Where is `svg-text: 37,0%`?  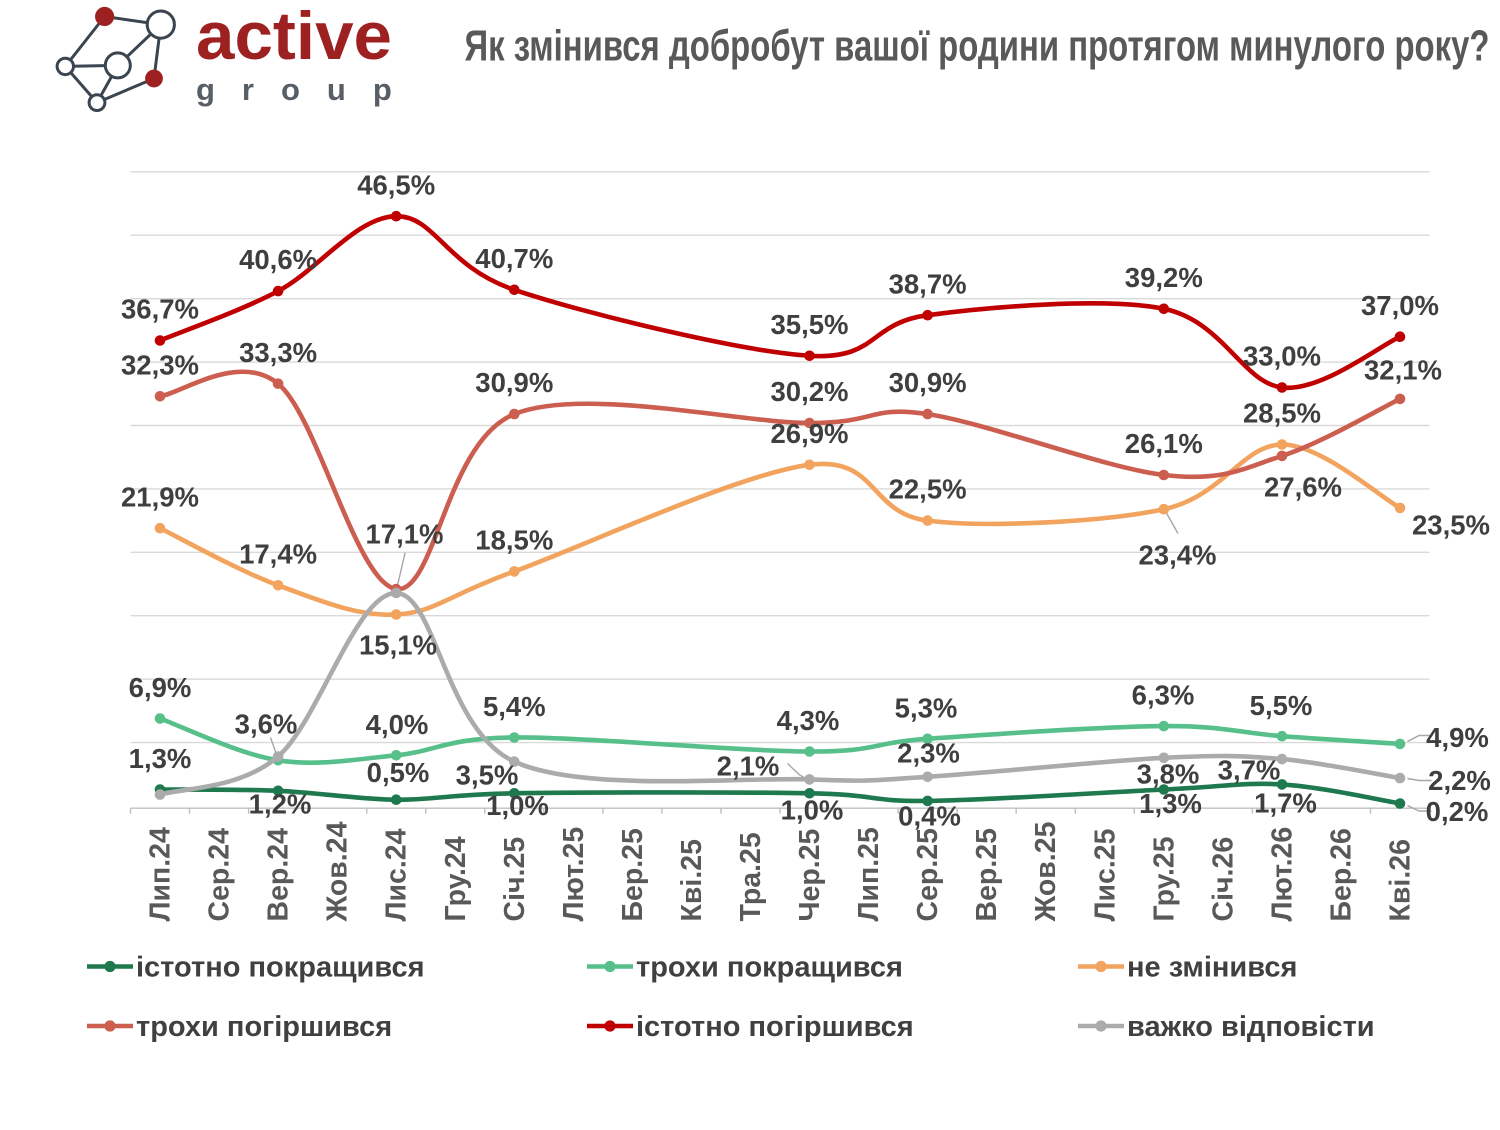 svg-text: 37,0% is located at coordinates (1400, 305).